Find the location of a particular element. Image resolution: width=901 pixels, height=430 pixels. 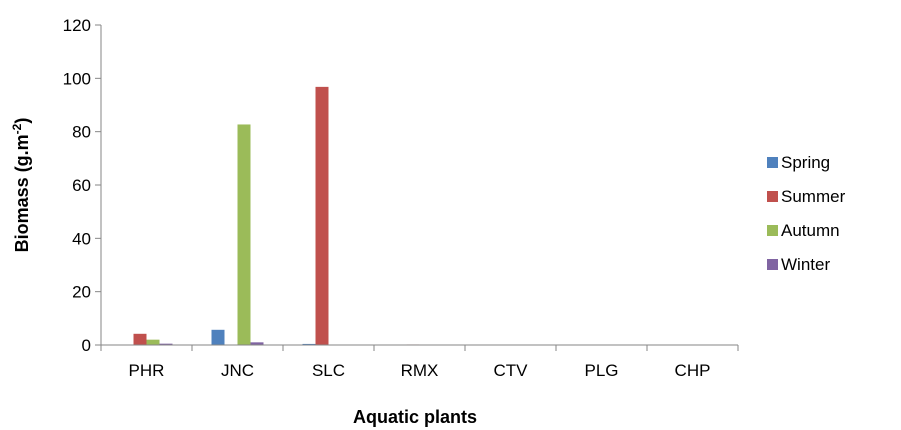

y-tick-label: 0 is located at coordinates (86, 345).